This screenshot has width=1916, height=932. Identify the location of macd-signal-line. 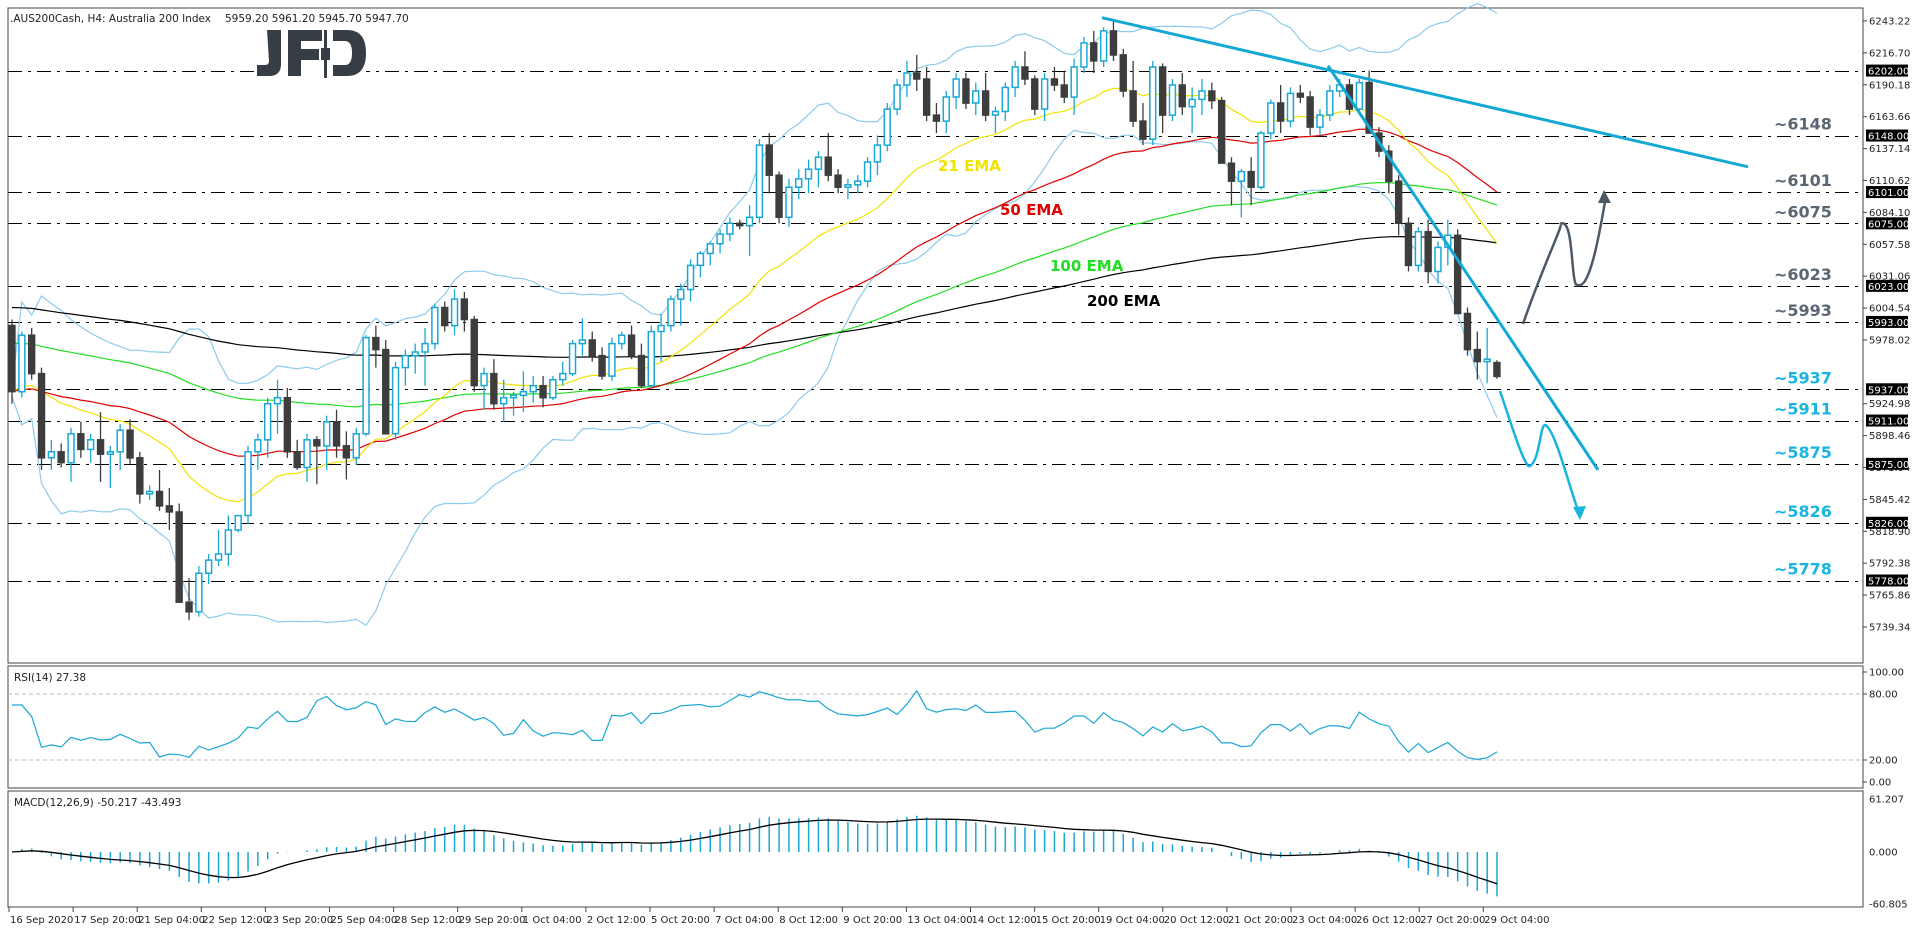
(754, 851).